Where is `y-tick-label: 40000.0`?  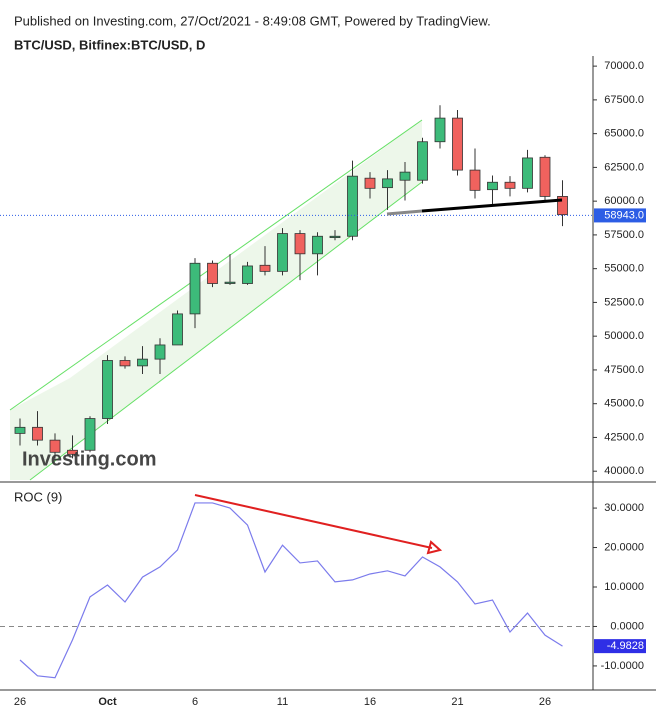
y-tick-label: 40000.0 is located at coordinates (624, 471).